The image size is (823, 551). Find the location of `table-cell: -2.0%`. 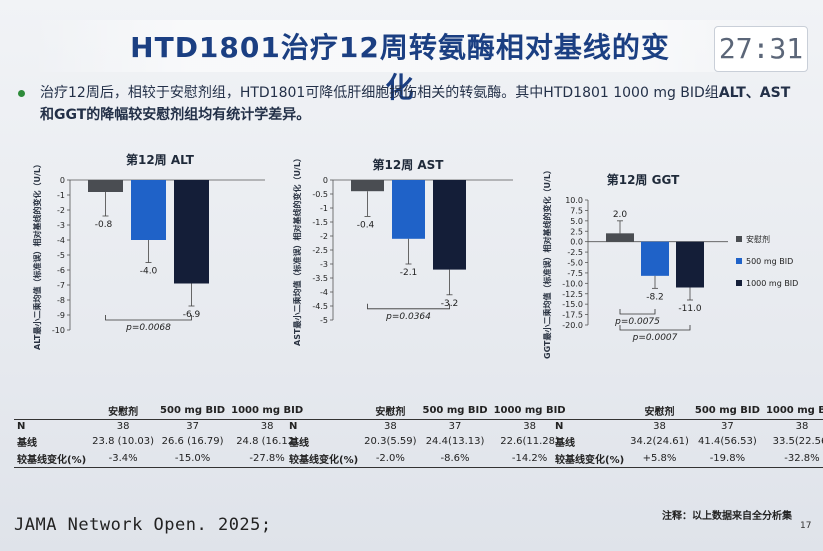

table-cell: -2.0% is located at coordinates (390, 459).